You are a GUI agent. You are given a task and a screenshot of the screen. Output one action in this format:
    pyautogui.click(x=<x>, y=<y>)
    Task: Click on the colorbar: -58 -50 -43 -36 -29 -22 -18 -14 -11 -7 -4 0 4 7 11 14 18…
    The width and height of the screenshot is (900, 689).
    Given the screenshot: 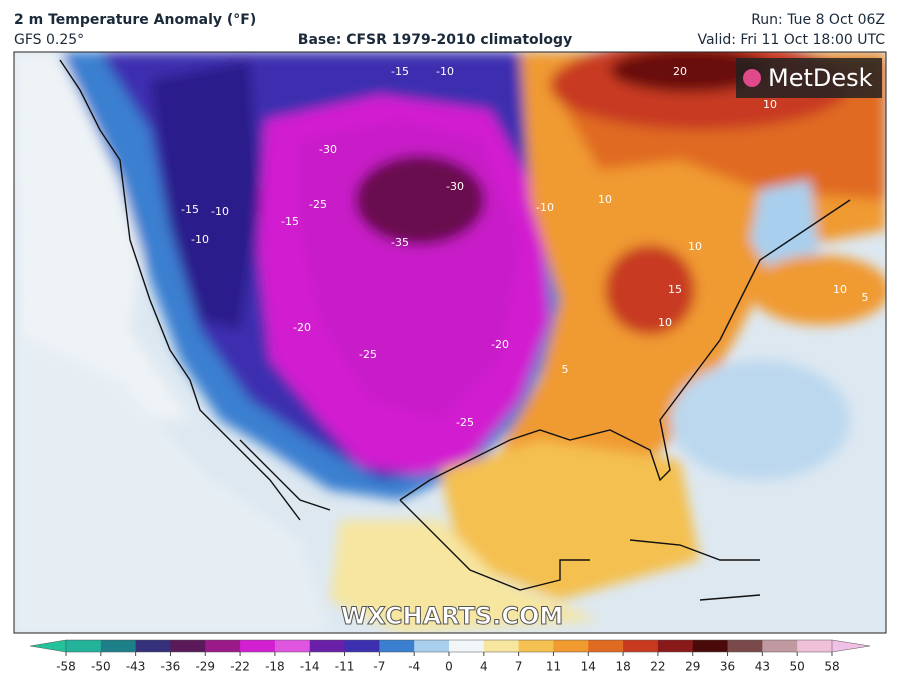 What is the action you would take?
    pyautogui.click(x=450, y=656)
    